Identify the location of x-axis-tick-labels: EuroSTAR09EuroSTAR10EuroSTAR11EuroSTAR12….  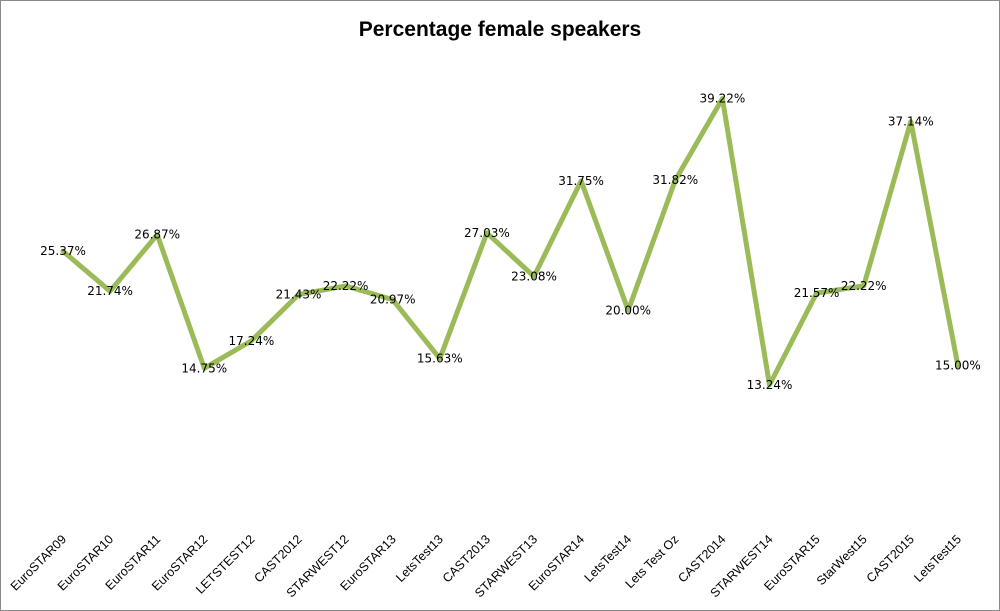
(486, 566).